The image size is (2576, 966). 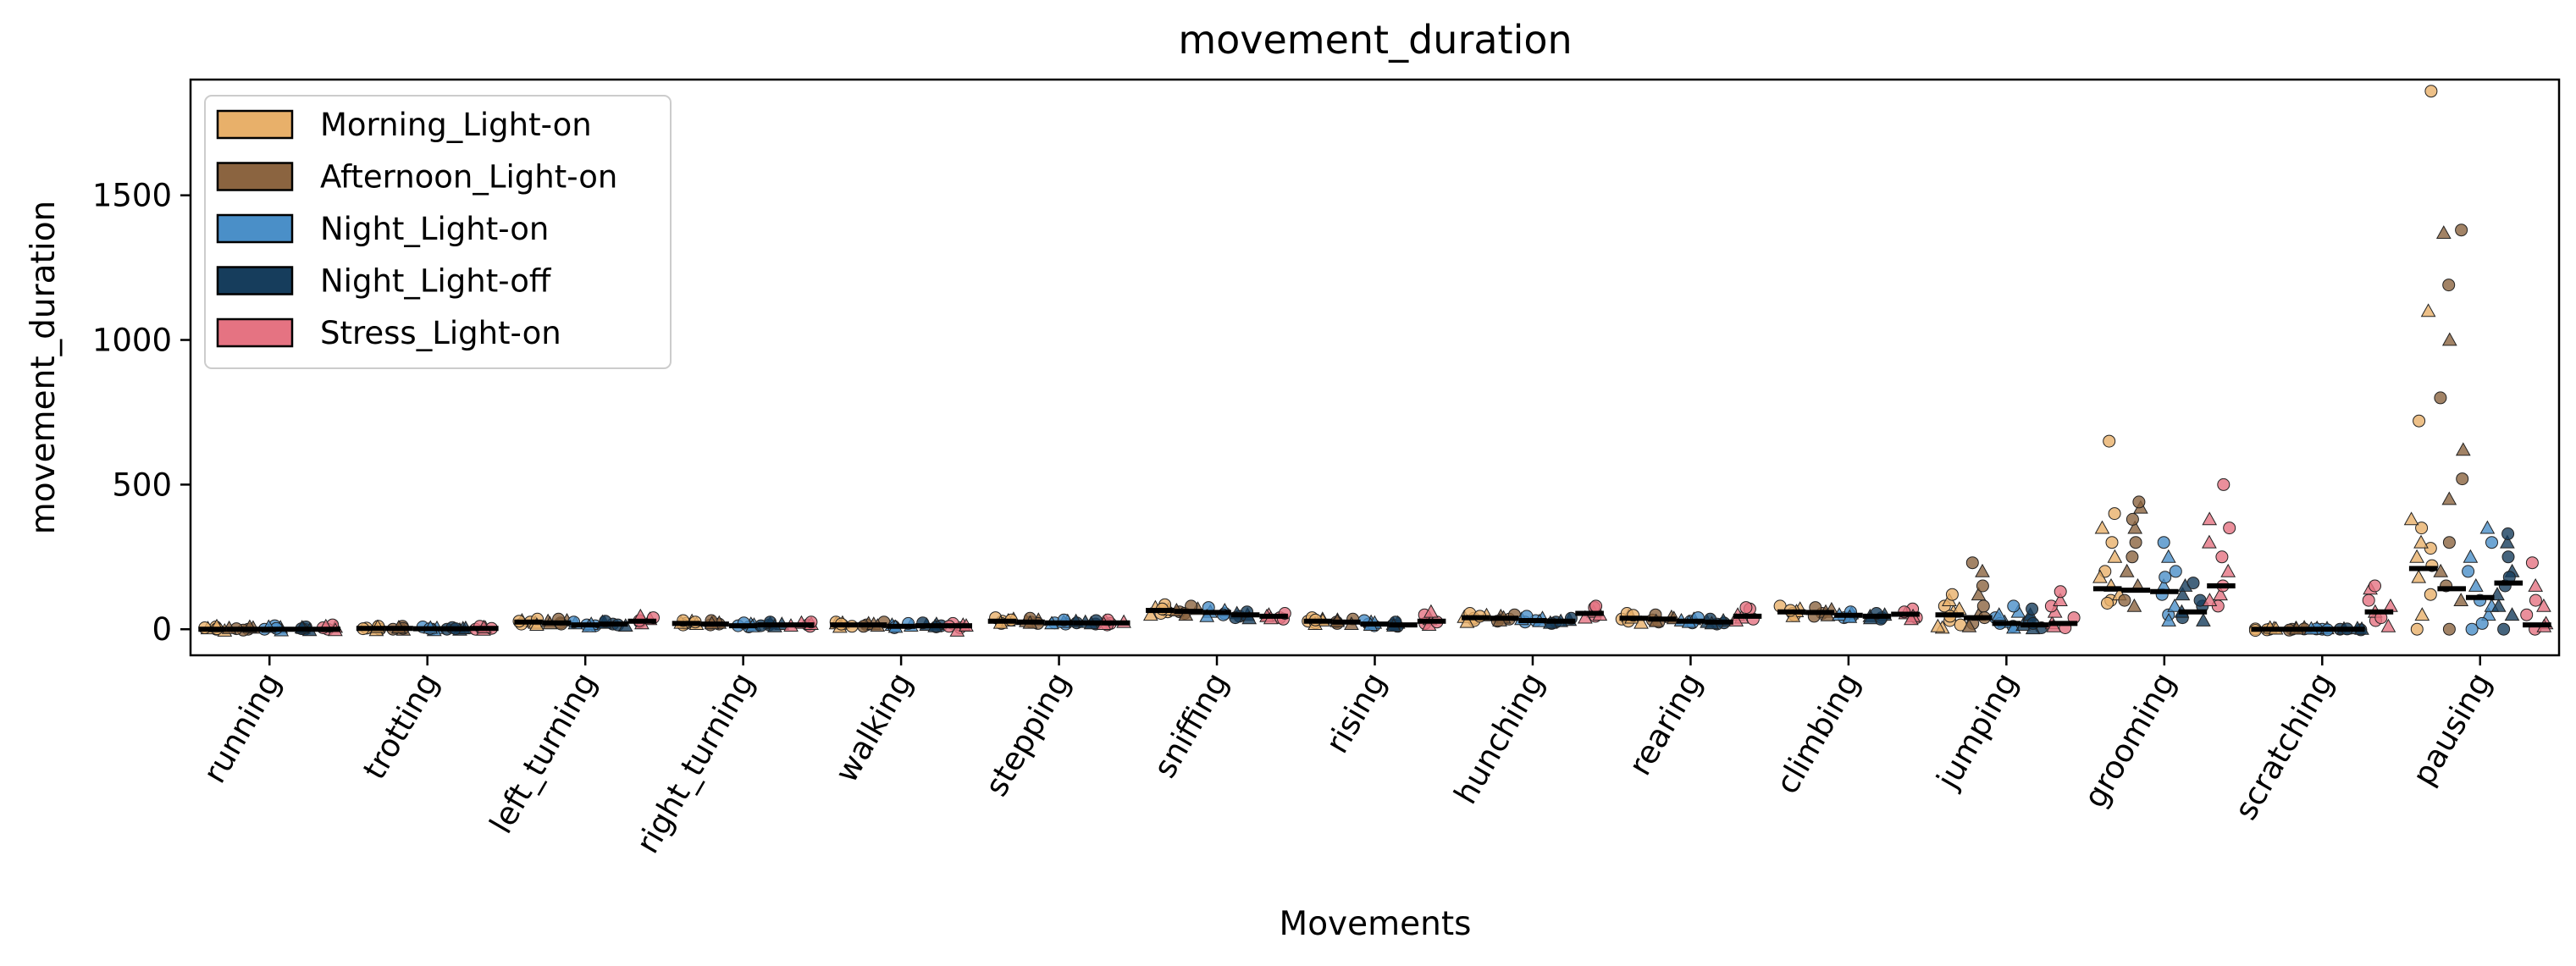 I want to click on legend-frame, so click(x=438, y=232).